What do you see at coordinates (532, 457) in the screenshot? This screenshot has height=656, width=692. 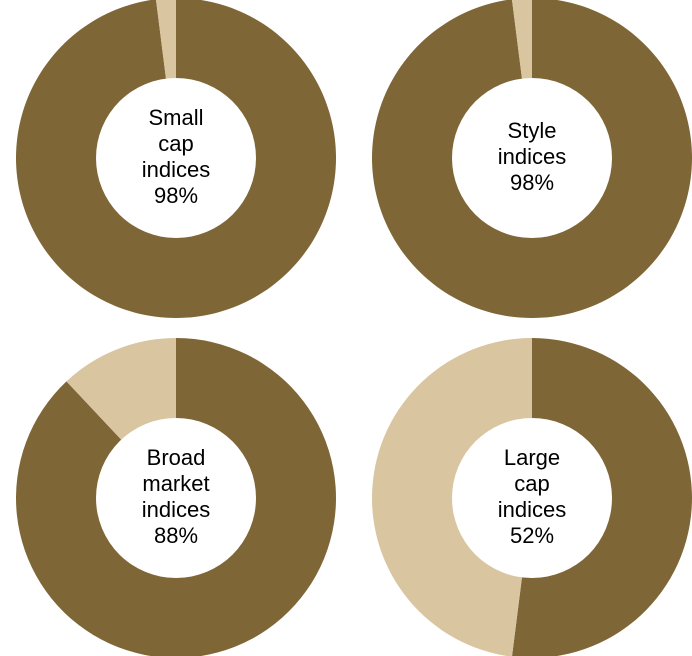 I see `donut-category-label: Large` at bounding box center [532, 457].